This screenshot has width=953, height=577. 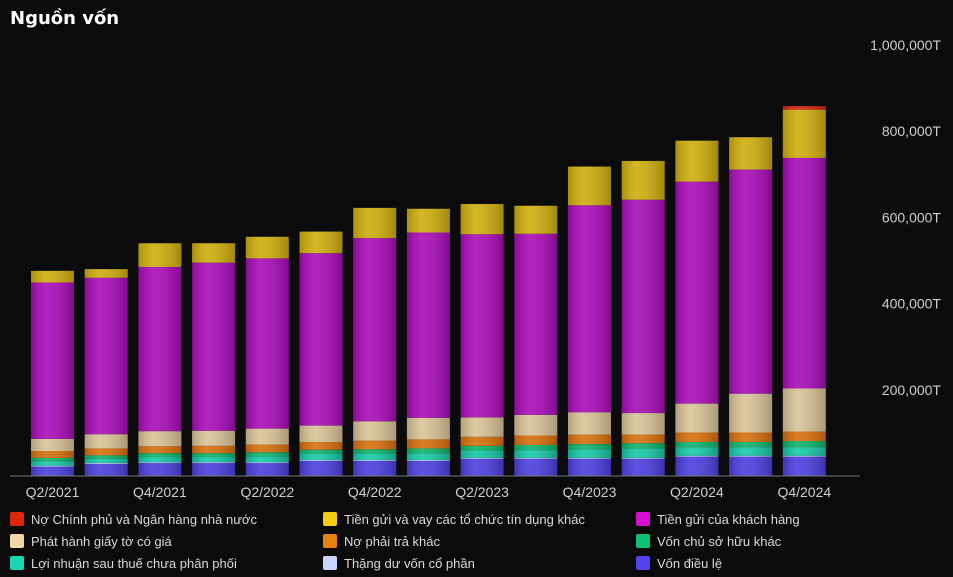 I want to click on bar-stack-Q1-2023, so click(x=428, y=342).